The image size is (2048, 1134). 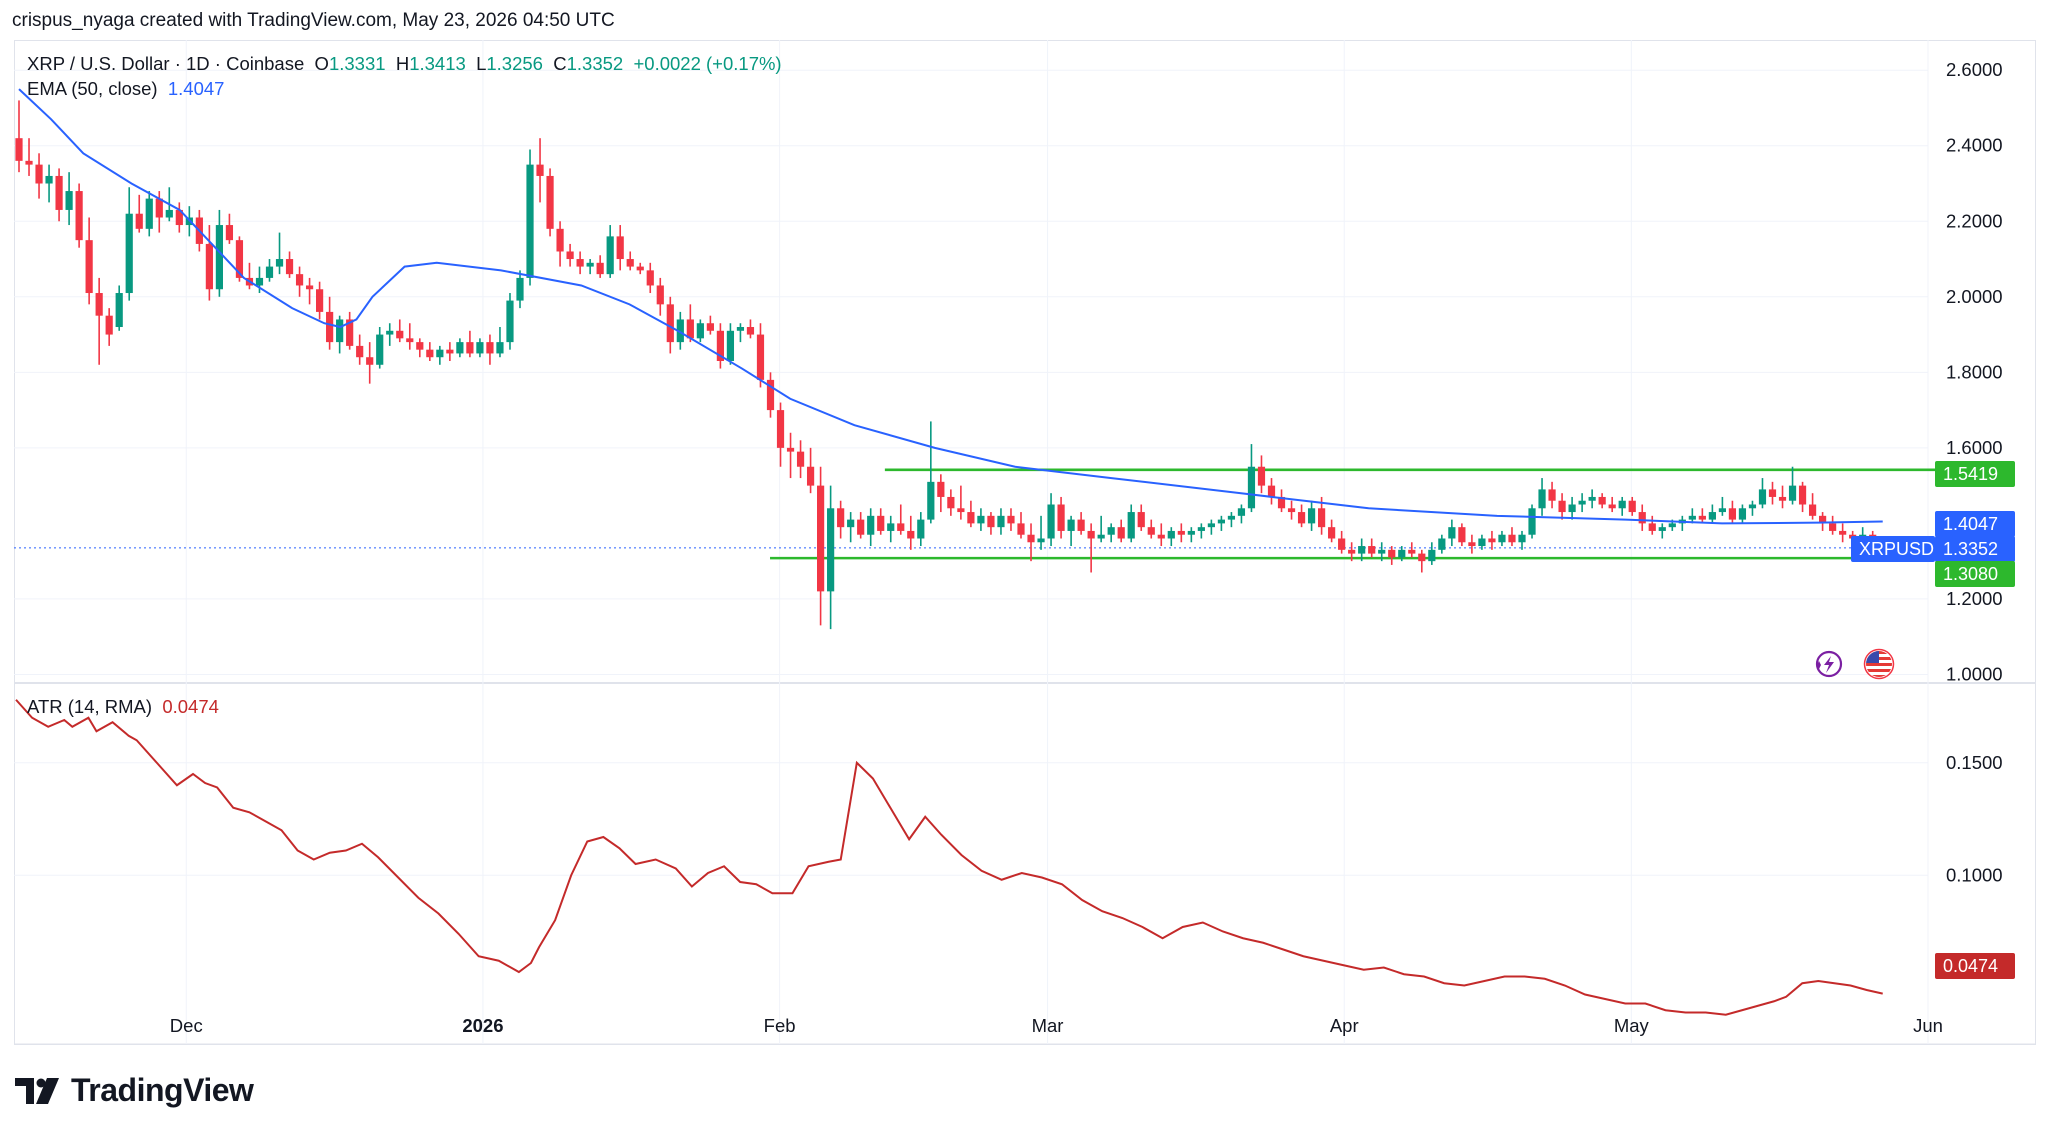 I want to click on resistance-price-tag: 1.5419, so click(x=1975, y=474).